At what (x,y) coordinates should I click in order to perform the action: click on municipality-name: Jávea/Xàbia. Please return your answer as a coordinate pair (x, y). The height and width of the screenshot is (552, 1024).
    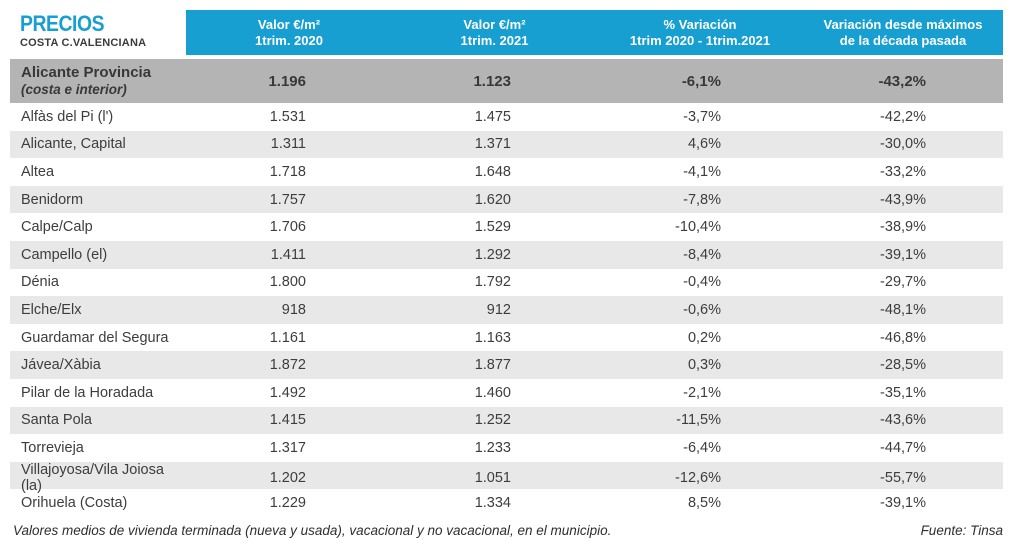
    Looking at the image, I should click on (61, 365).